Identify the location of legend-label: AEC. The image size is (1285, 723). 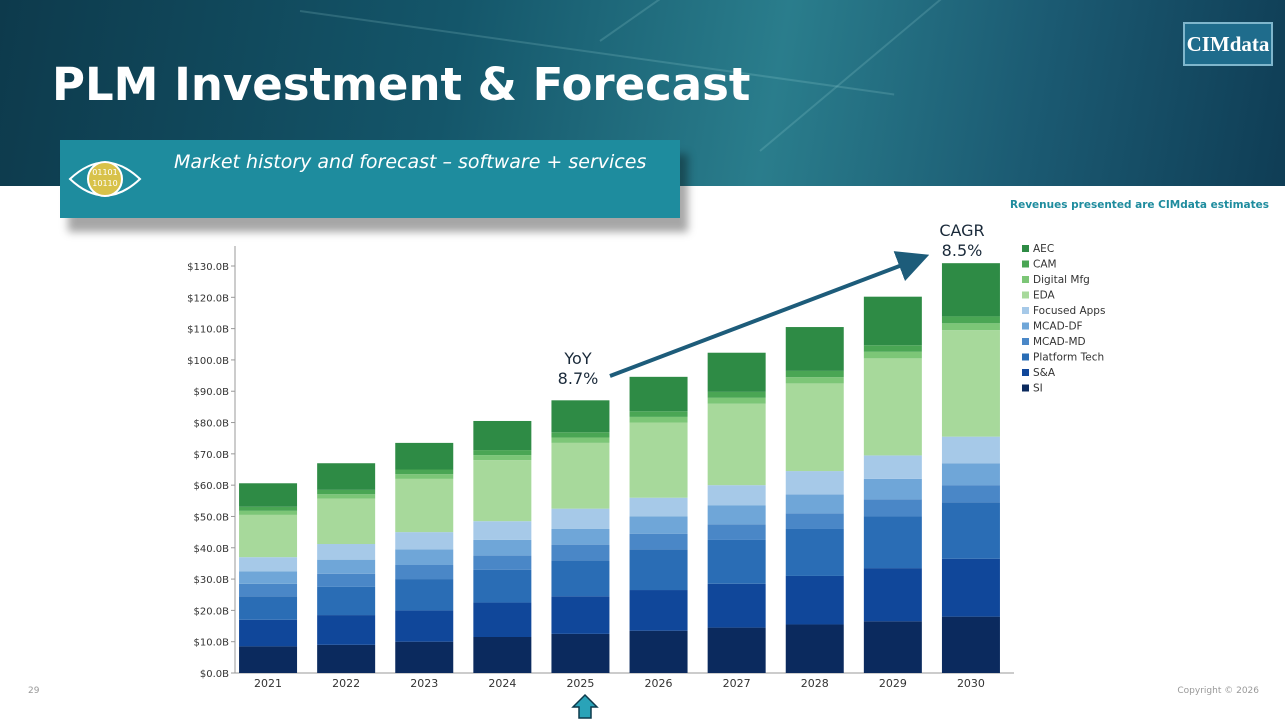
(1043, 249).